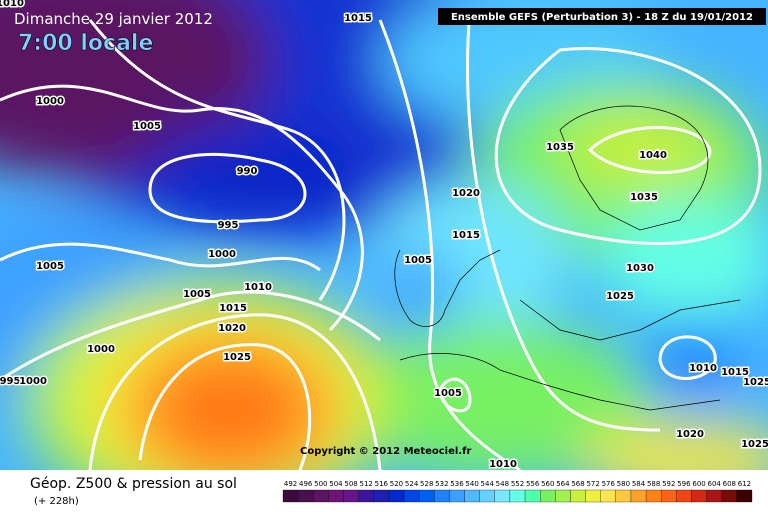 This screenshot has height=512, width=768. I want to click on scale-label: 520, so click(396, 484).